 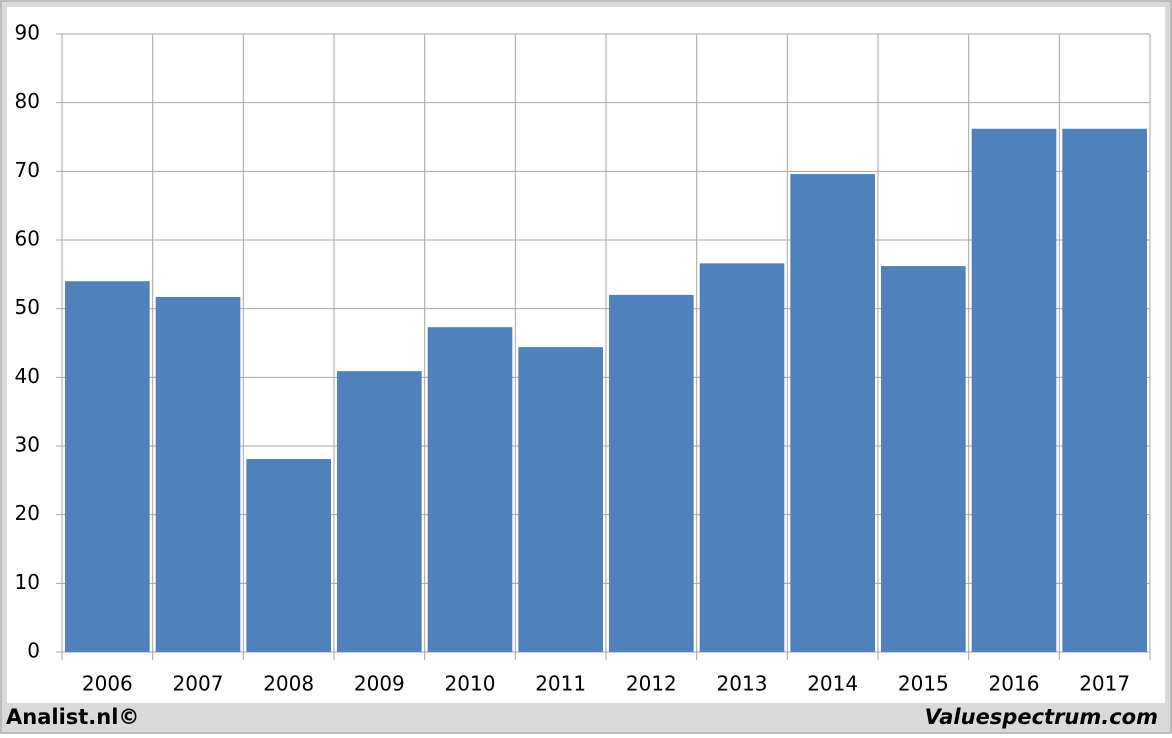 What do you see at coordinates (1041, 717) in the screenshot?
I see `footer-right: Valuespectrum.com` at bounding box center [1041, 717].